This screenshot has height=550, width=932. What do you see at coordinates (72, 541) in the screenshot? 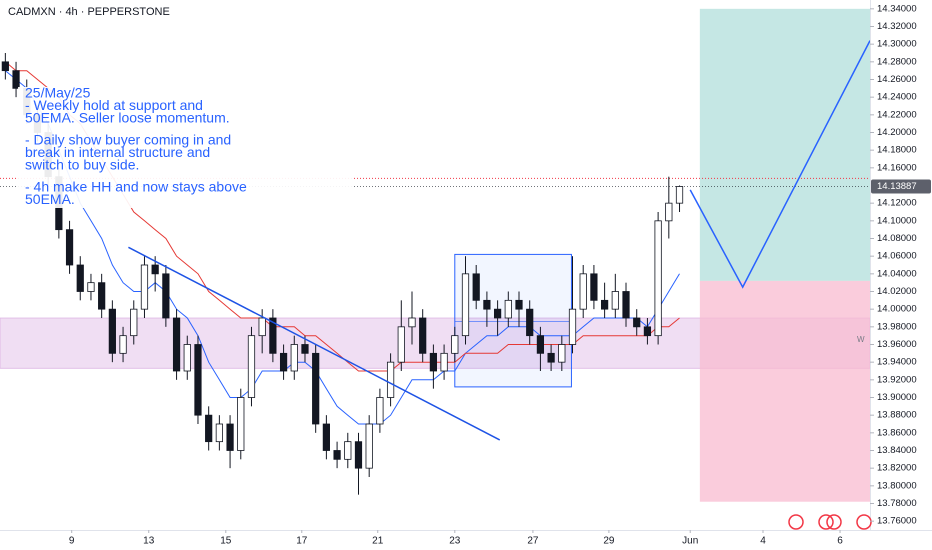
I see `x-tick-label: 9` at bounding box center [72, 541].